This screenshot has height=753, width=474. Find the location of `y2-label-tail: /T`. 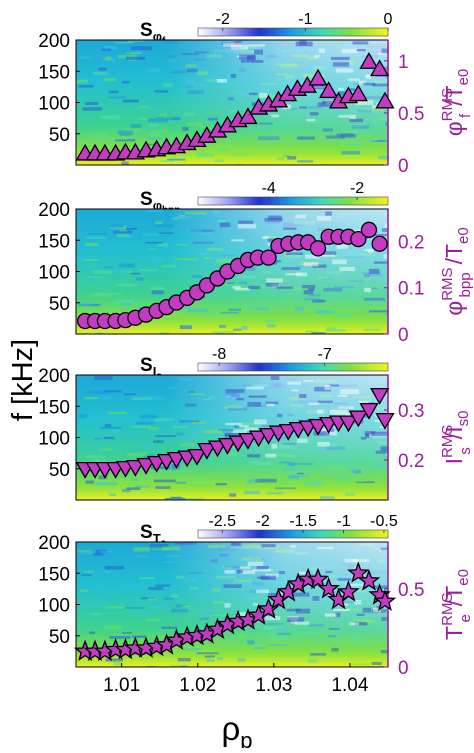

y2-label-tail: /T is located at coordinates (454, 254).